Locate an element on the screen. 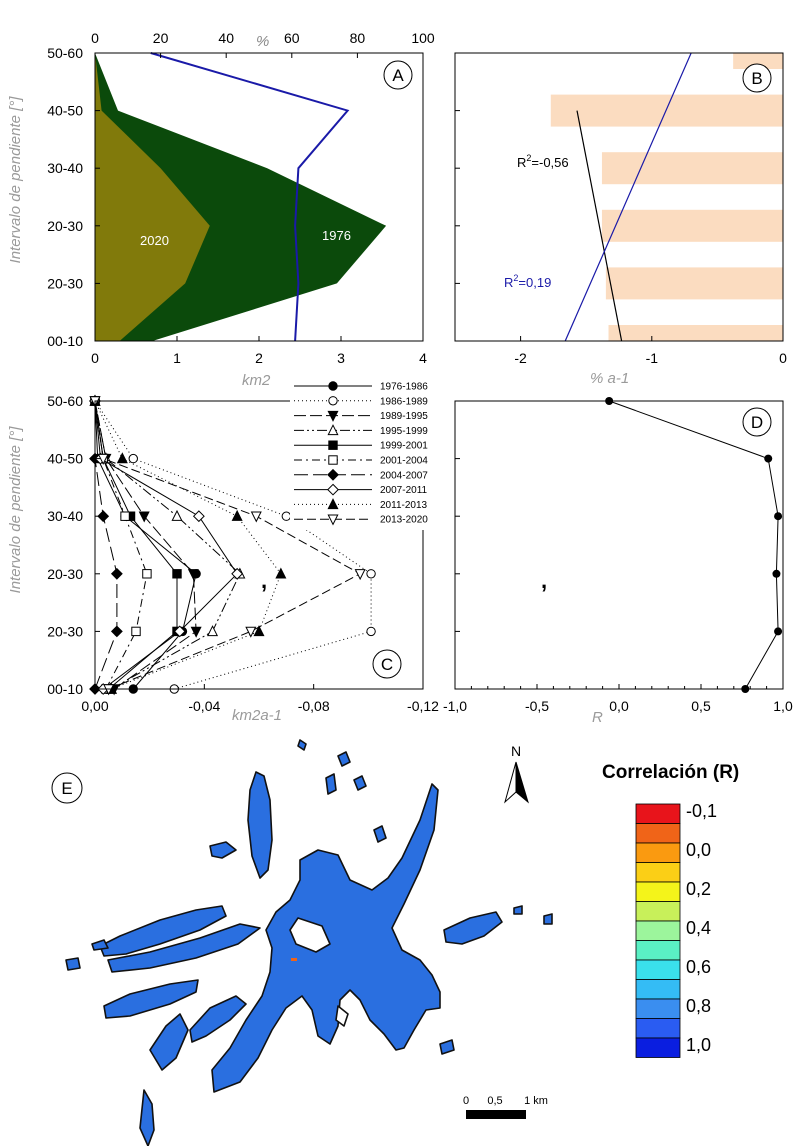 The image size is (811, 1146). glacier-tongue-south is located at coordinates (147, 1117).